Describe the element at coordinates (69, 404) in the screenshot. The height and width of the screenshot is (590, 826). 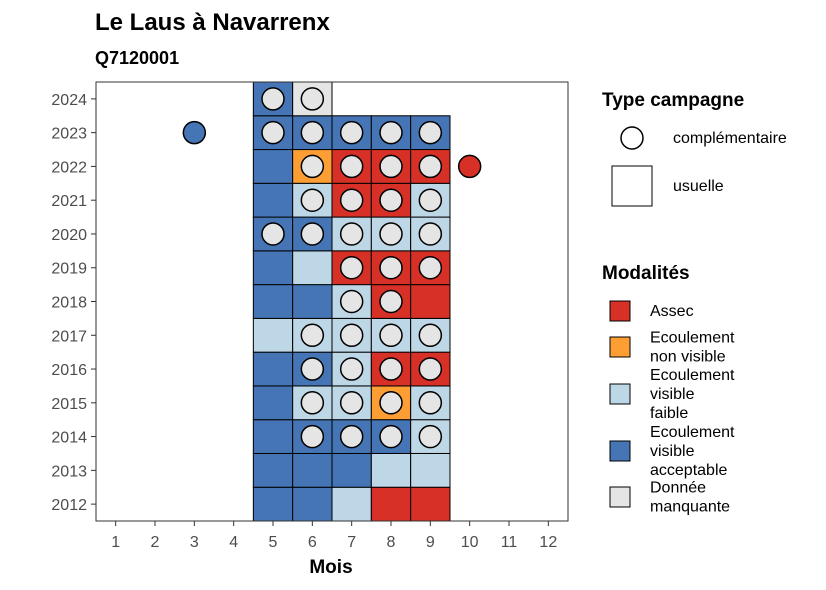
I see `y-tick-label: 2015` at that location.